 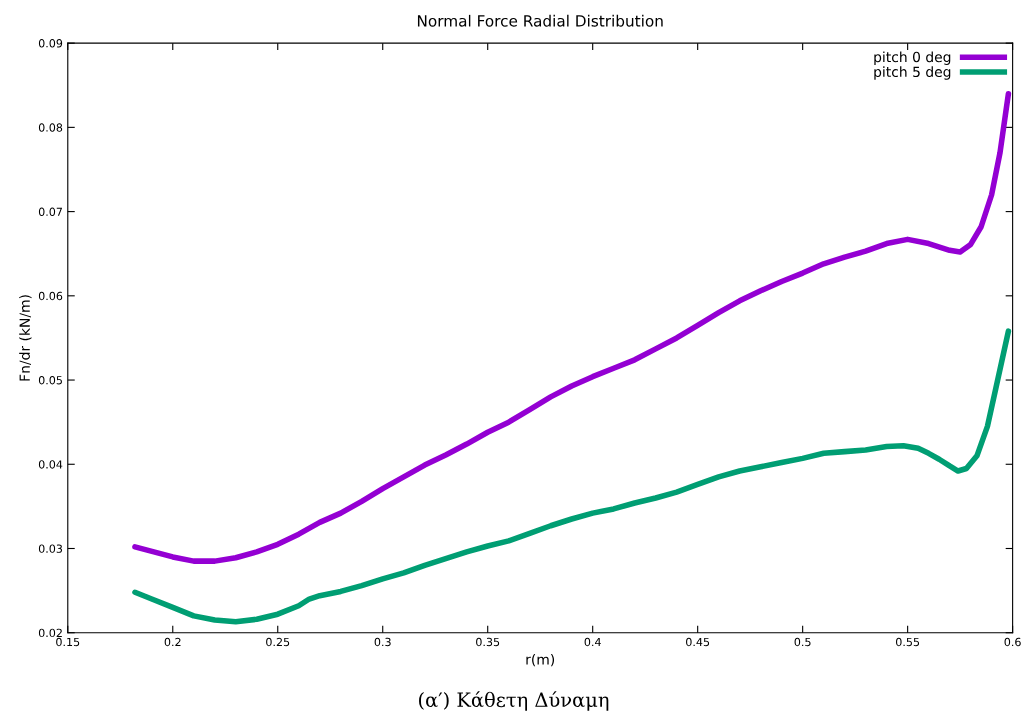 What do you see at coordinates (1012, 642) in the screenshot?
I see `x-tick-label: 0.6` at bounding box center [1012, 642].